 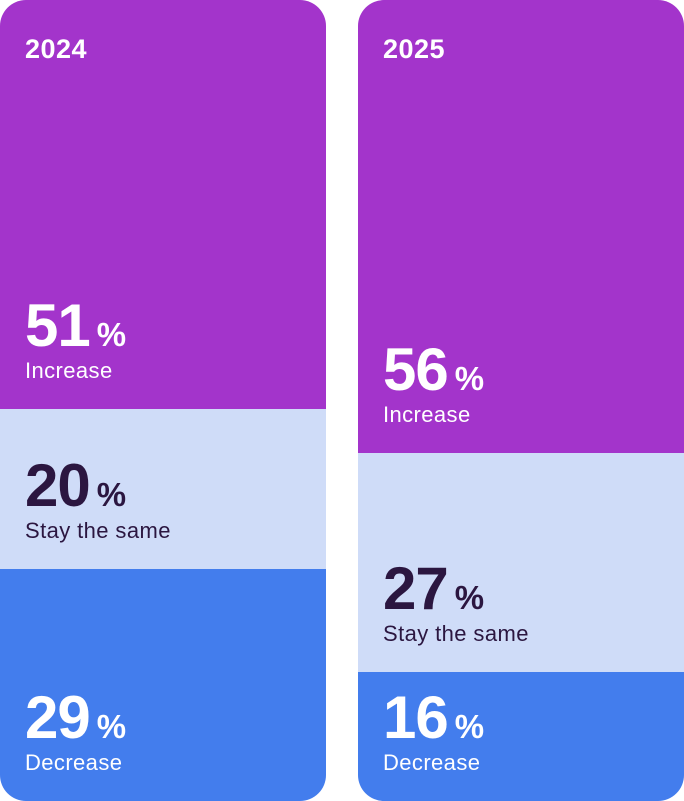 I want to click on data-label-group: 56% Increase, so click(x=433, y=384).